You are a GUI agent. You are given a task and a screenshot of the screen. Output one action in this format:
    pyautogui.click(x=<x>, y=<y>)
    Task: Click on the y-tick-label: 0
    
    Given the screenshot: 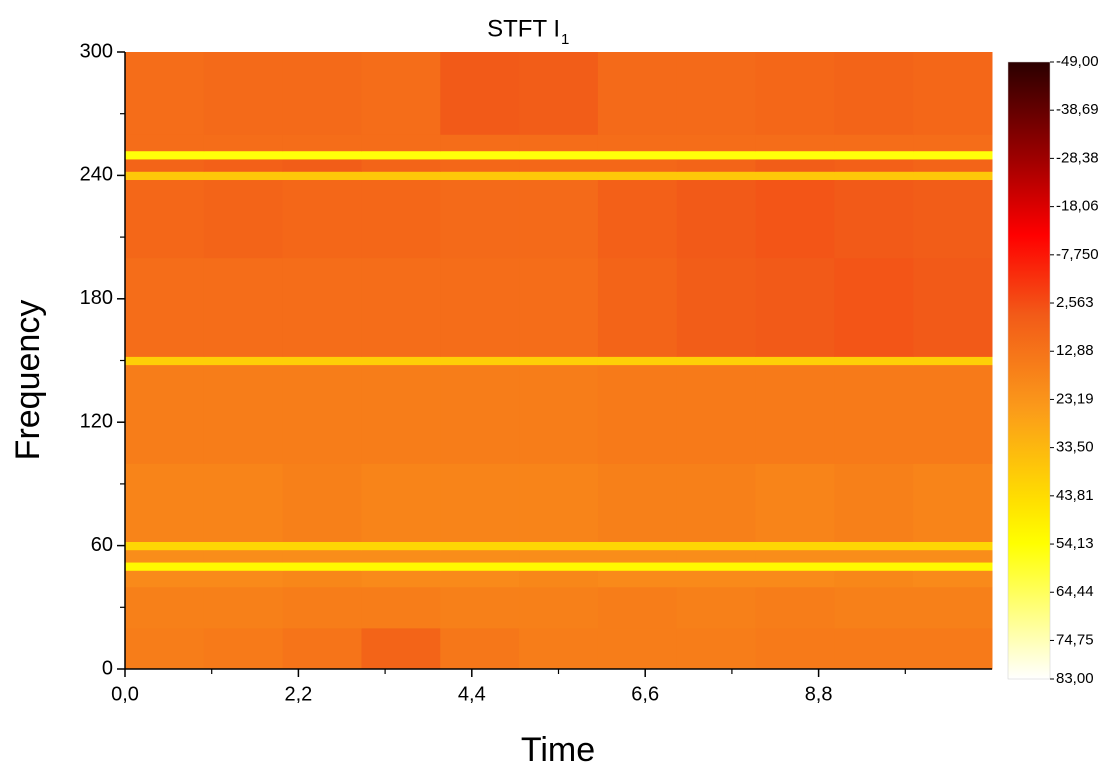 What is the action you would take?
    pyautogui.click(x=107, y=668)
    